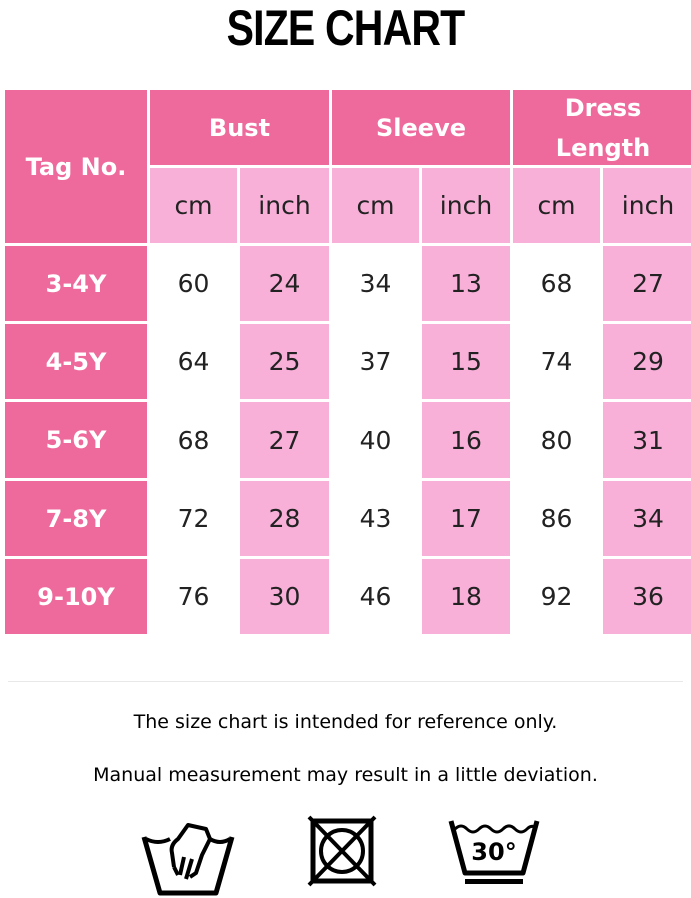 The image size is (691, 898). I want to click on value-cell: 92, so click(556, 596).